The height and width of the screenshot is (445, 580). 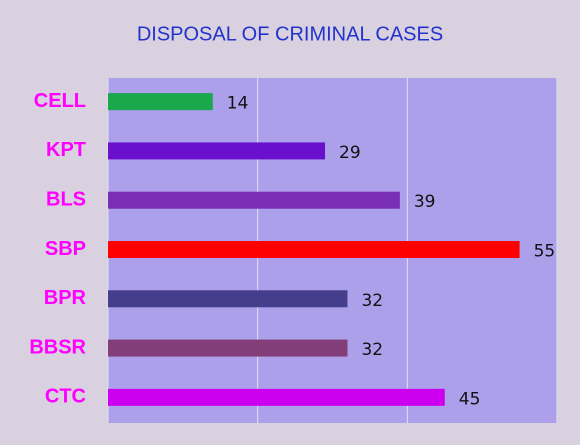 I want to click on chart-title: DISPOSAL OF CRIMINAL CASES, so click(x=290, y=34).